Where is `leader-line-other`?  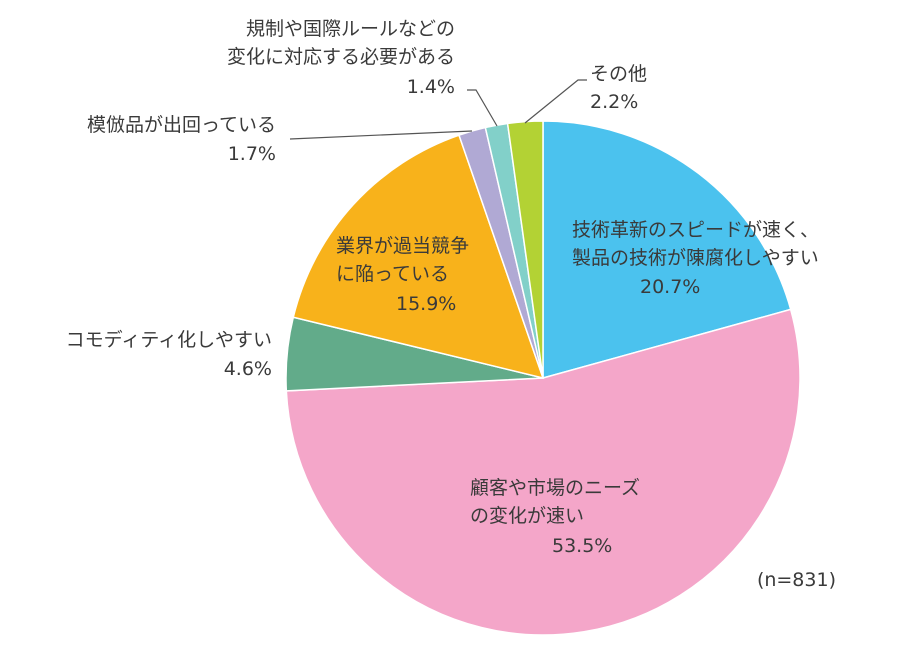
leader-line-other is located at coordinates (555, 101).